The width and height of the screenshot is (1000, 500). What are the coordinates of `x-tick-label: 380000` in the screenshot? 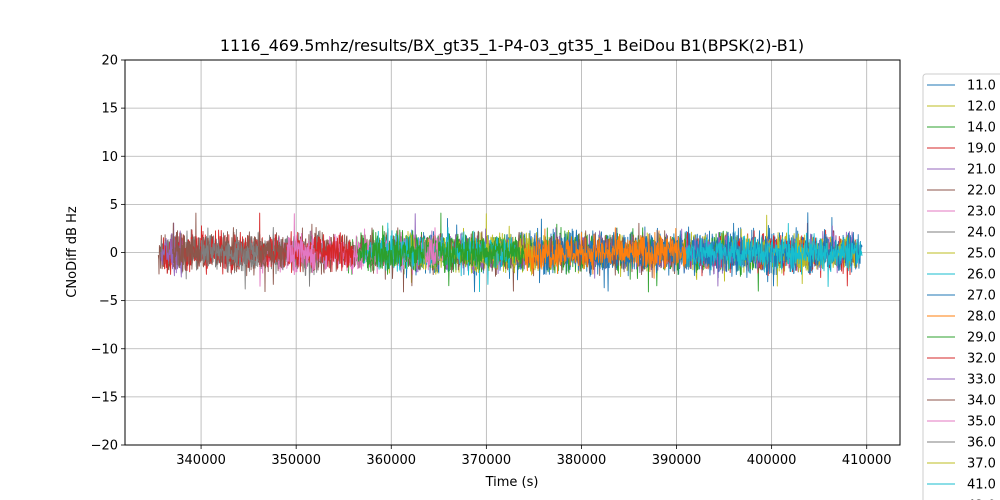 It's located at (582, 460).